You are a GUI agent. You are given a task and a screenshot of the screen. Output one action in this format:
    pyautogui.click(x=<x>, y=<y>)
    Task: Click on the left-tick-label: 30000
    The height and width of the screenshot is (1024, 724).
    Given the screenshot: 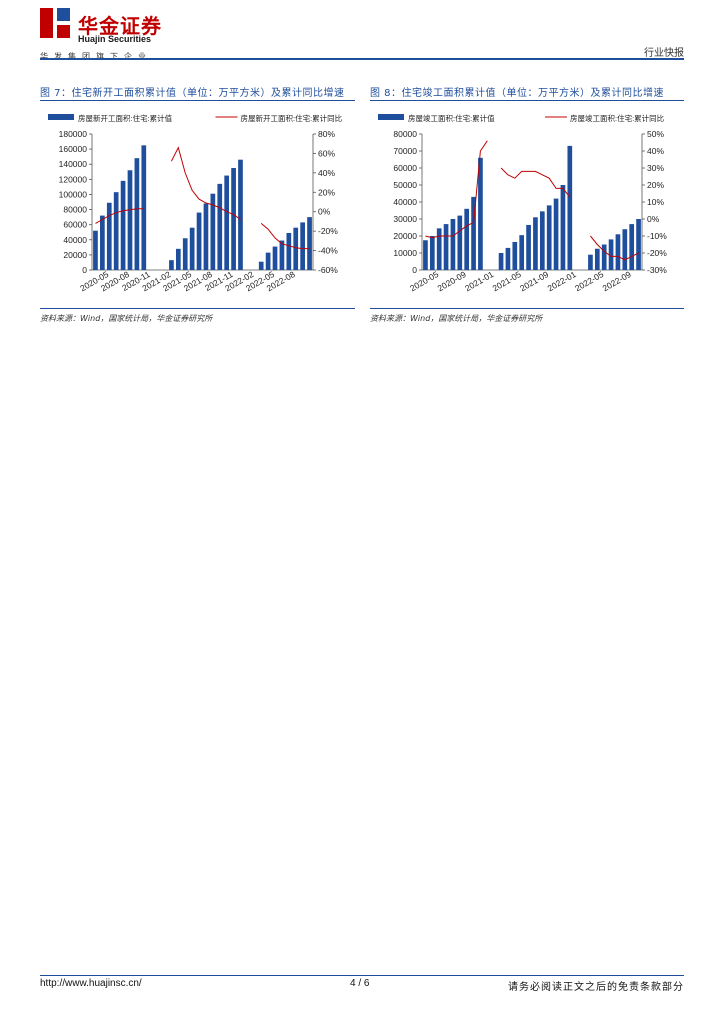 What is the action you would take?
    pyautogui.click(x=405, y=219)
    